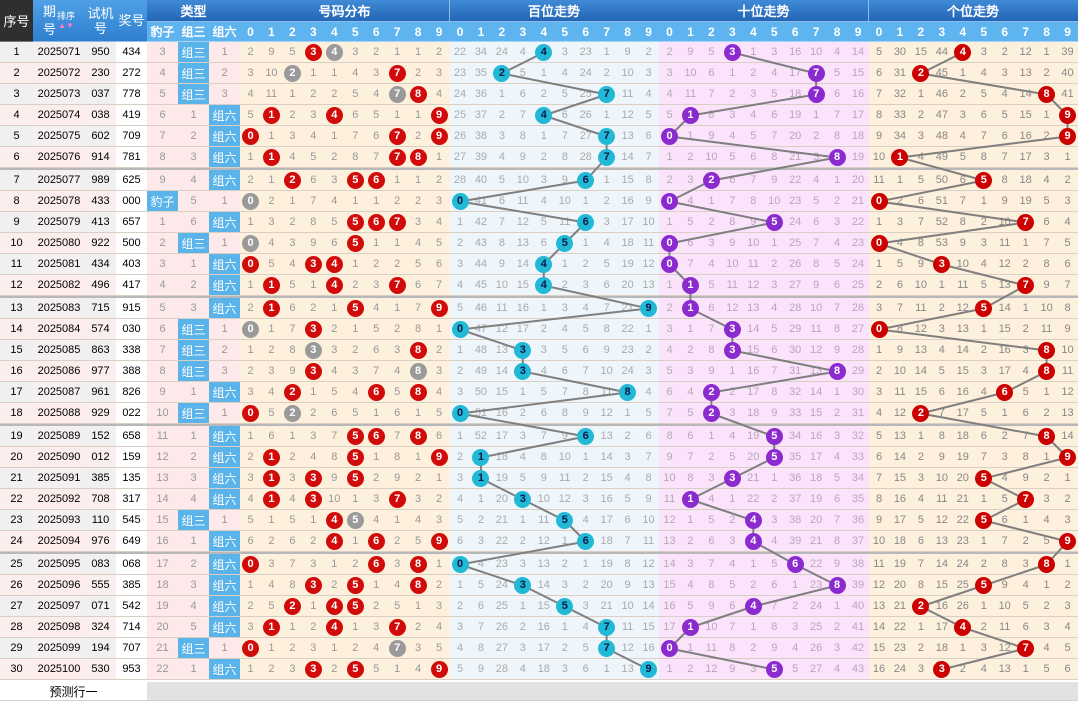  What do you see at coordinates (649, 32) in the screenshot?
I see `header-bai-digit-9: 9` at bounding box center [649, 32].